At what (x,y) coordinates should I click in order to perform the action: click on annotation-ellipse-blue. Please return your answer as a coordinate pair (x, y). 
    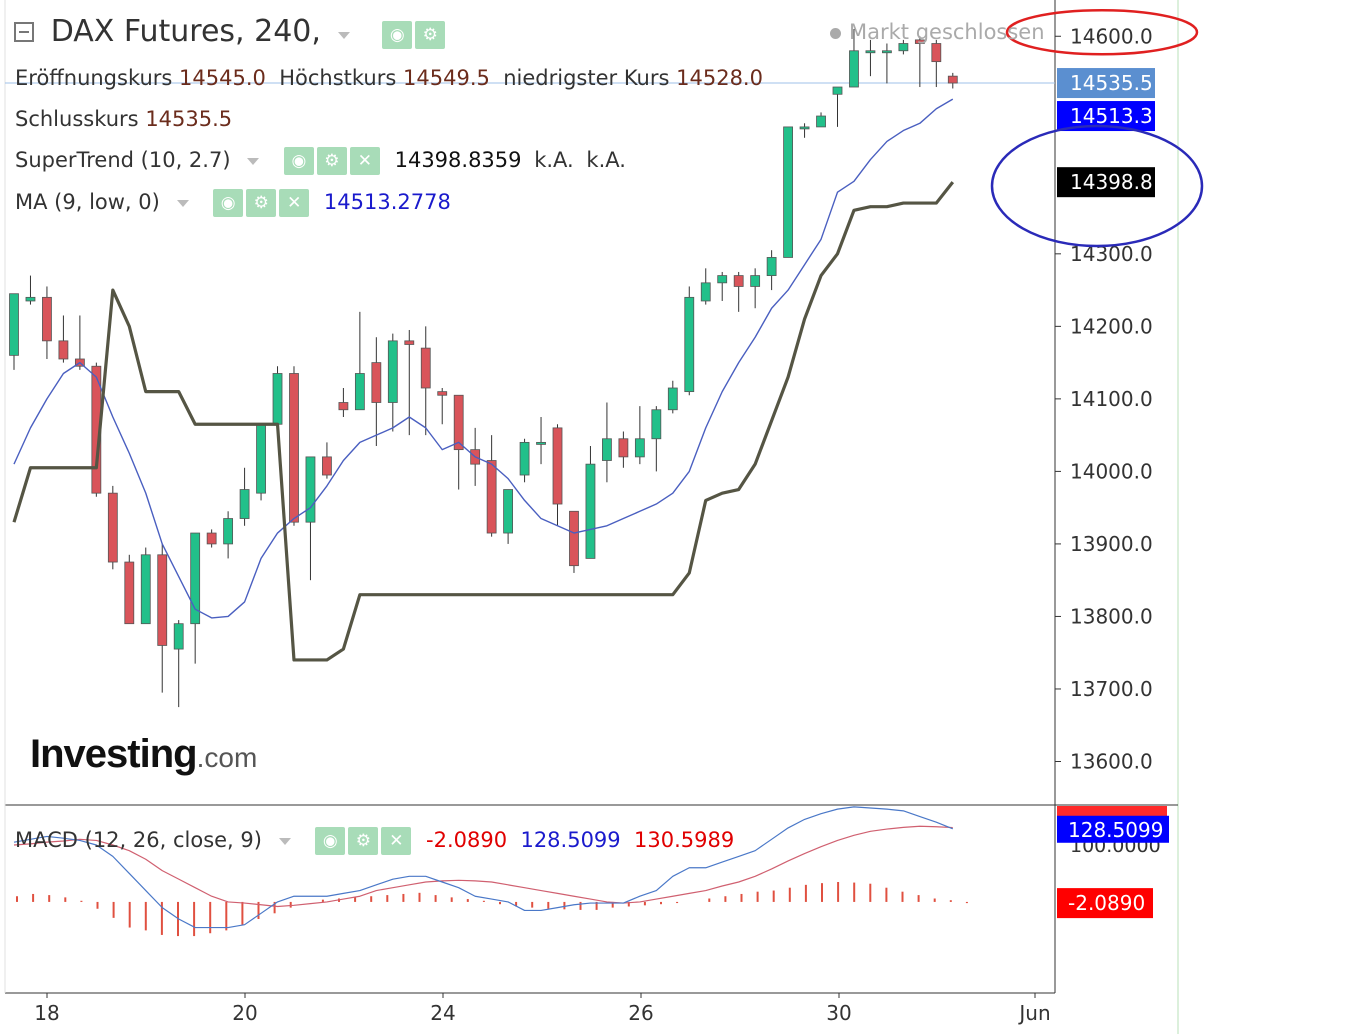
    Looking at the image, I should click on (1097, 186).